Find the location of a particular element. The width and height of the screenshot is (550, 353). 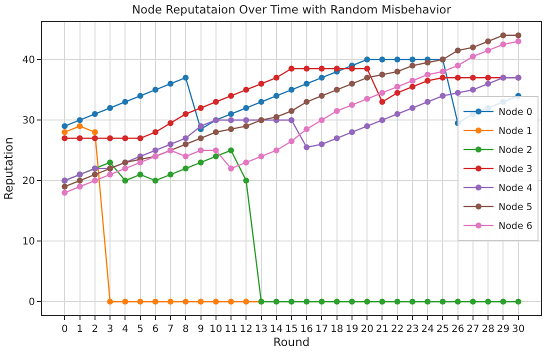

x-axis-title: Round is located at coordinates (291, 342).